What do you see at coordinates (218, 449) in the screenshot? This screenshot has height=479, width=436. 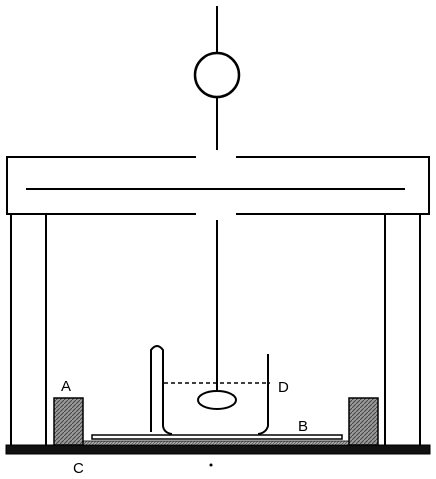 I see `base-plate` at bounding box center [218, 449].